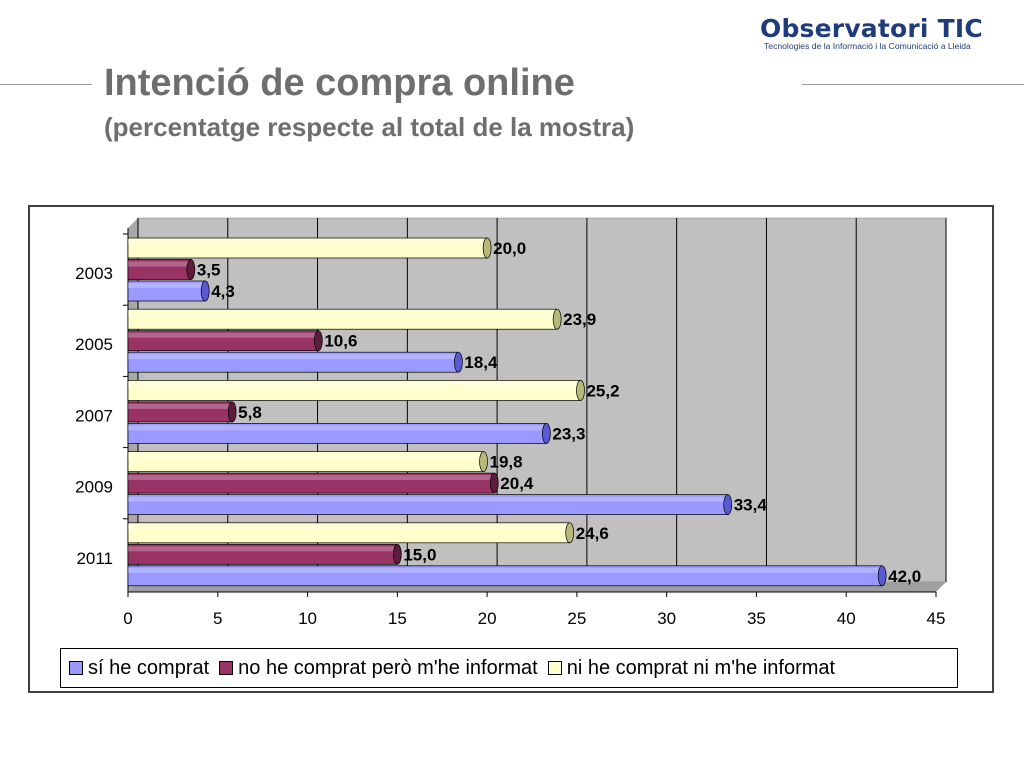  What do you see at coordinates (913, 84) in the screenshot?
I see `header-rule-right` at bounding box center [913, 84].